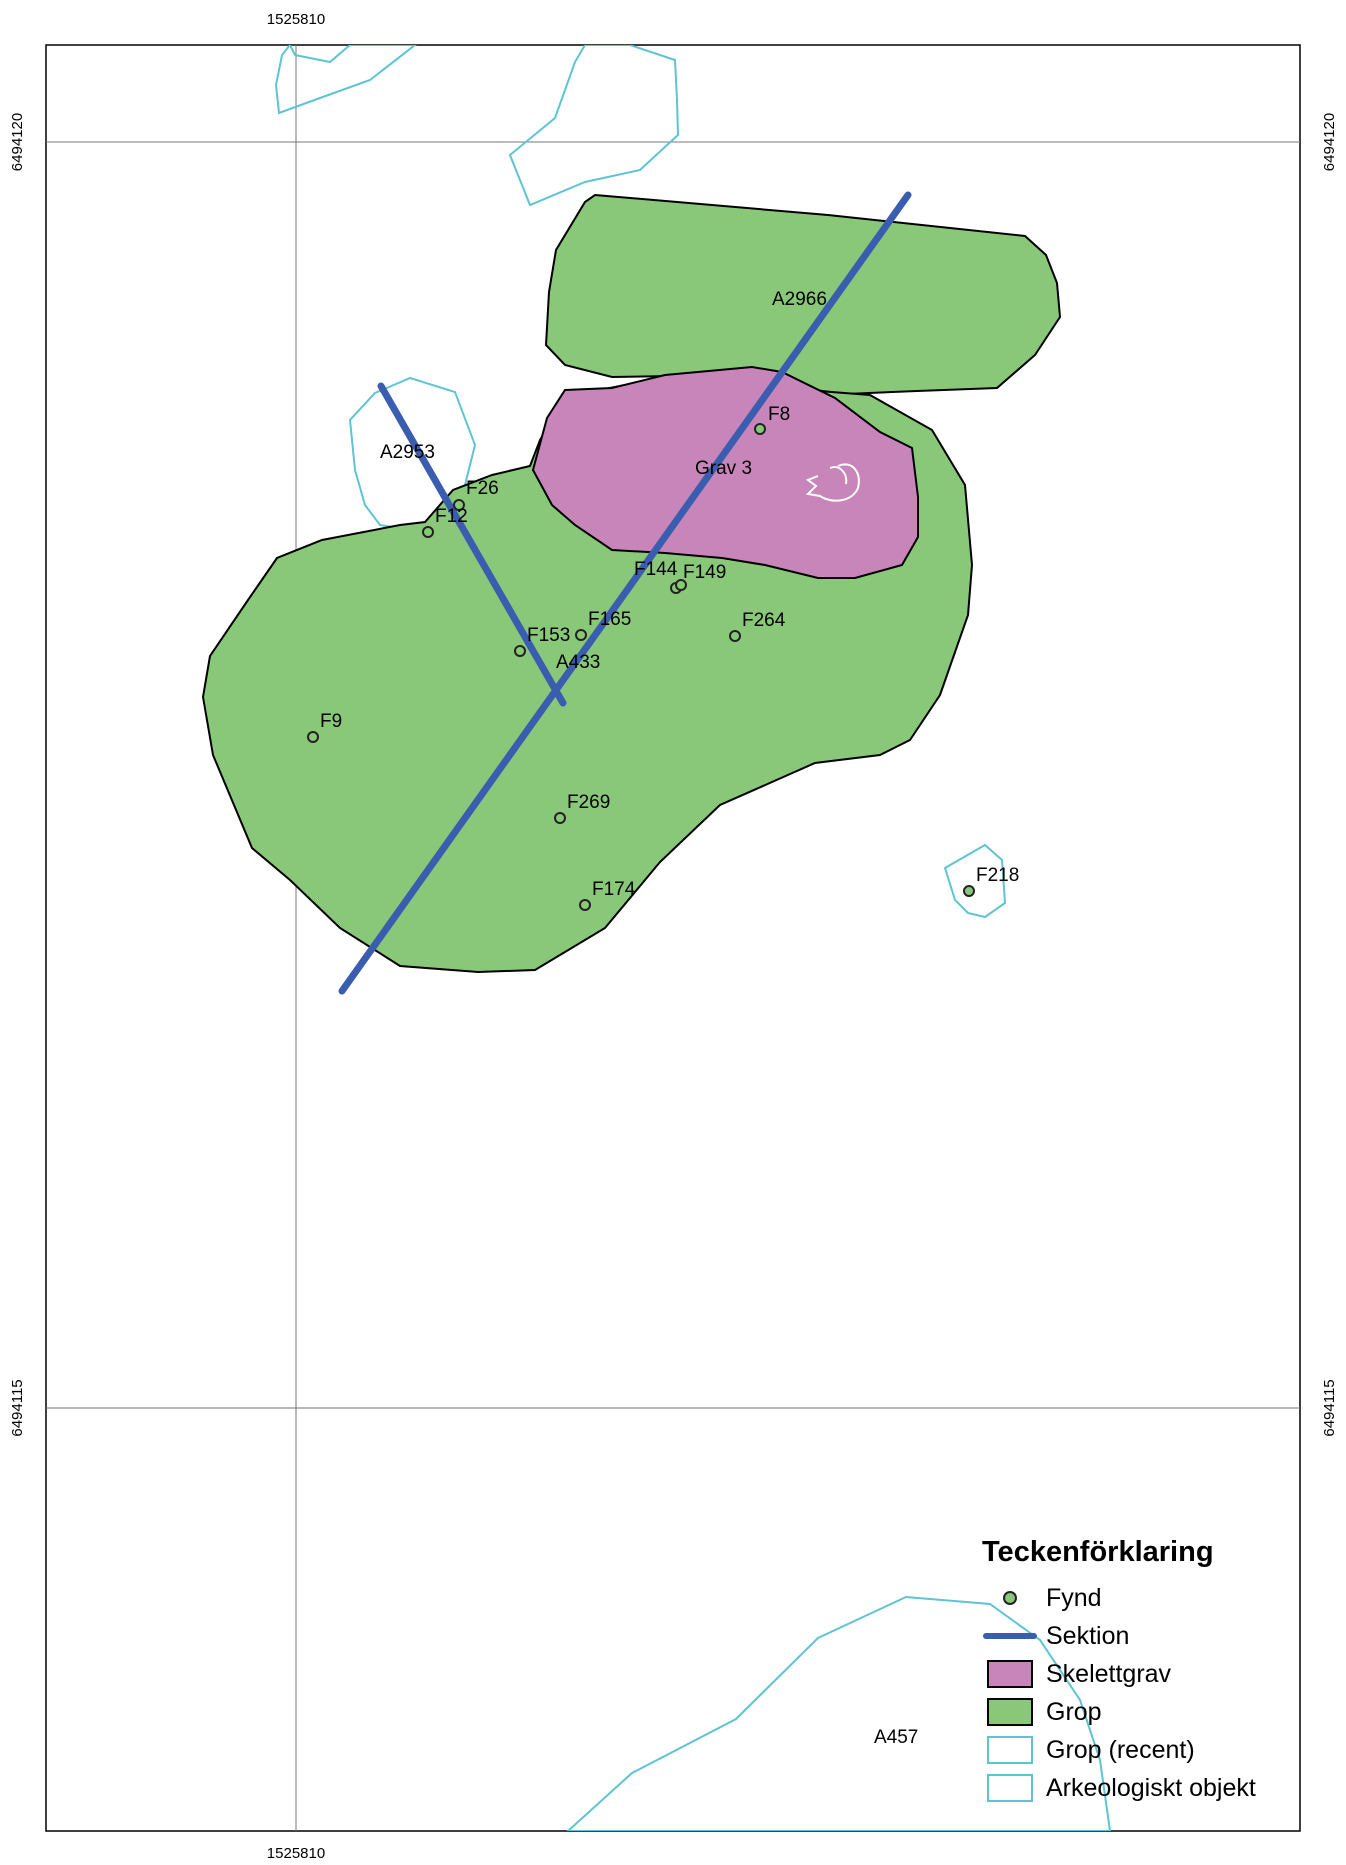 Image resolution: width=1346 pixels, height=1865 pixels. Describe the element at coordinates (17, 142) in the screenshot. I see `coord-label-y-upper-left: 6494120` at that location.